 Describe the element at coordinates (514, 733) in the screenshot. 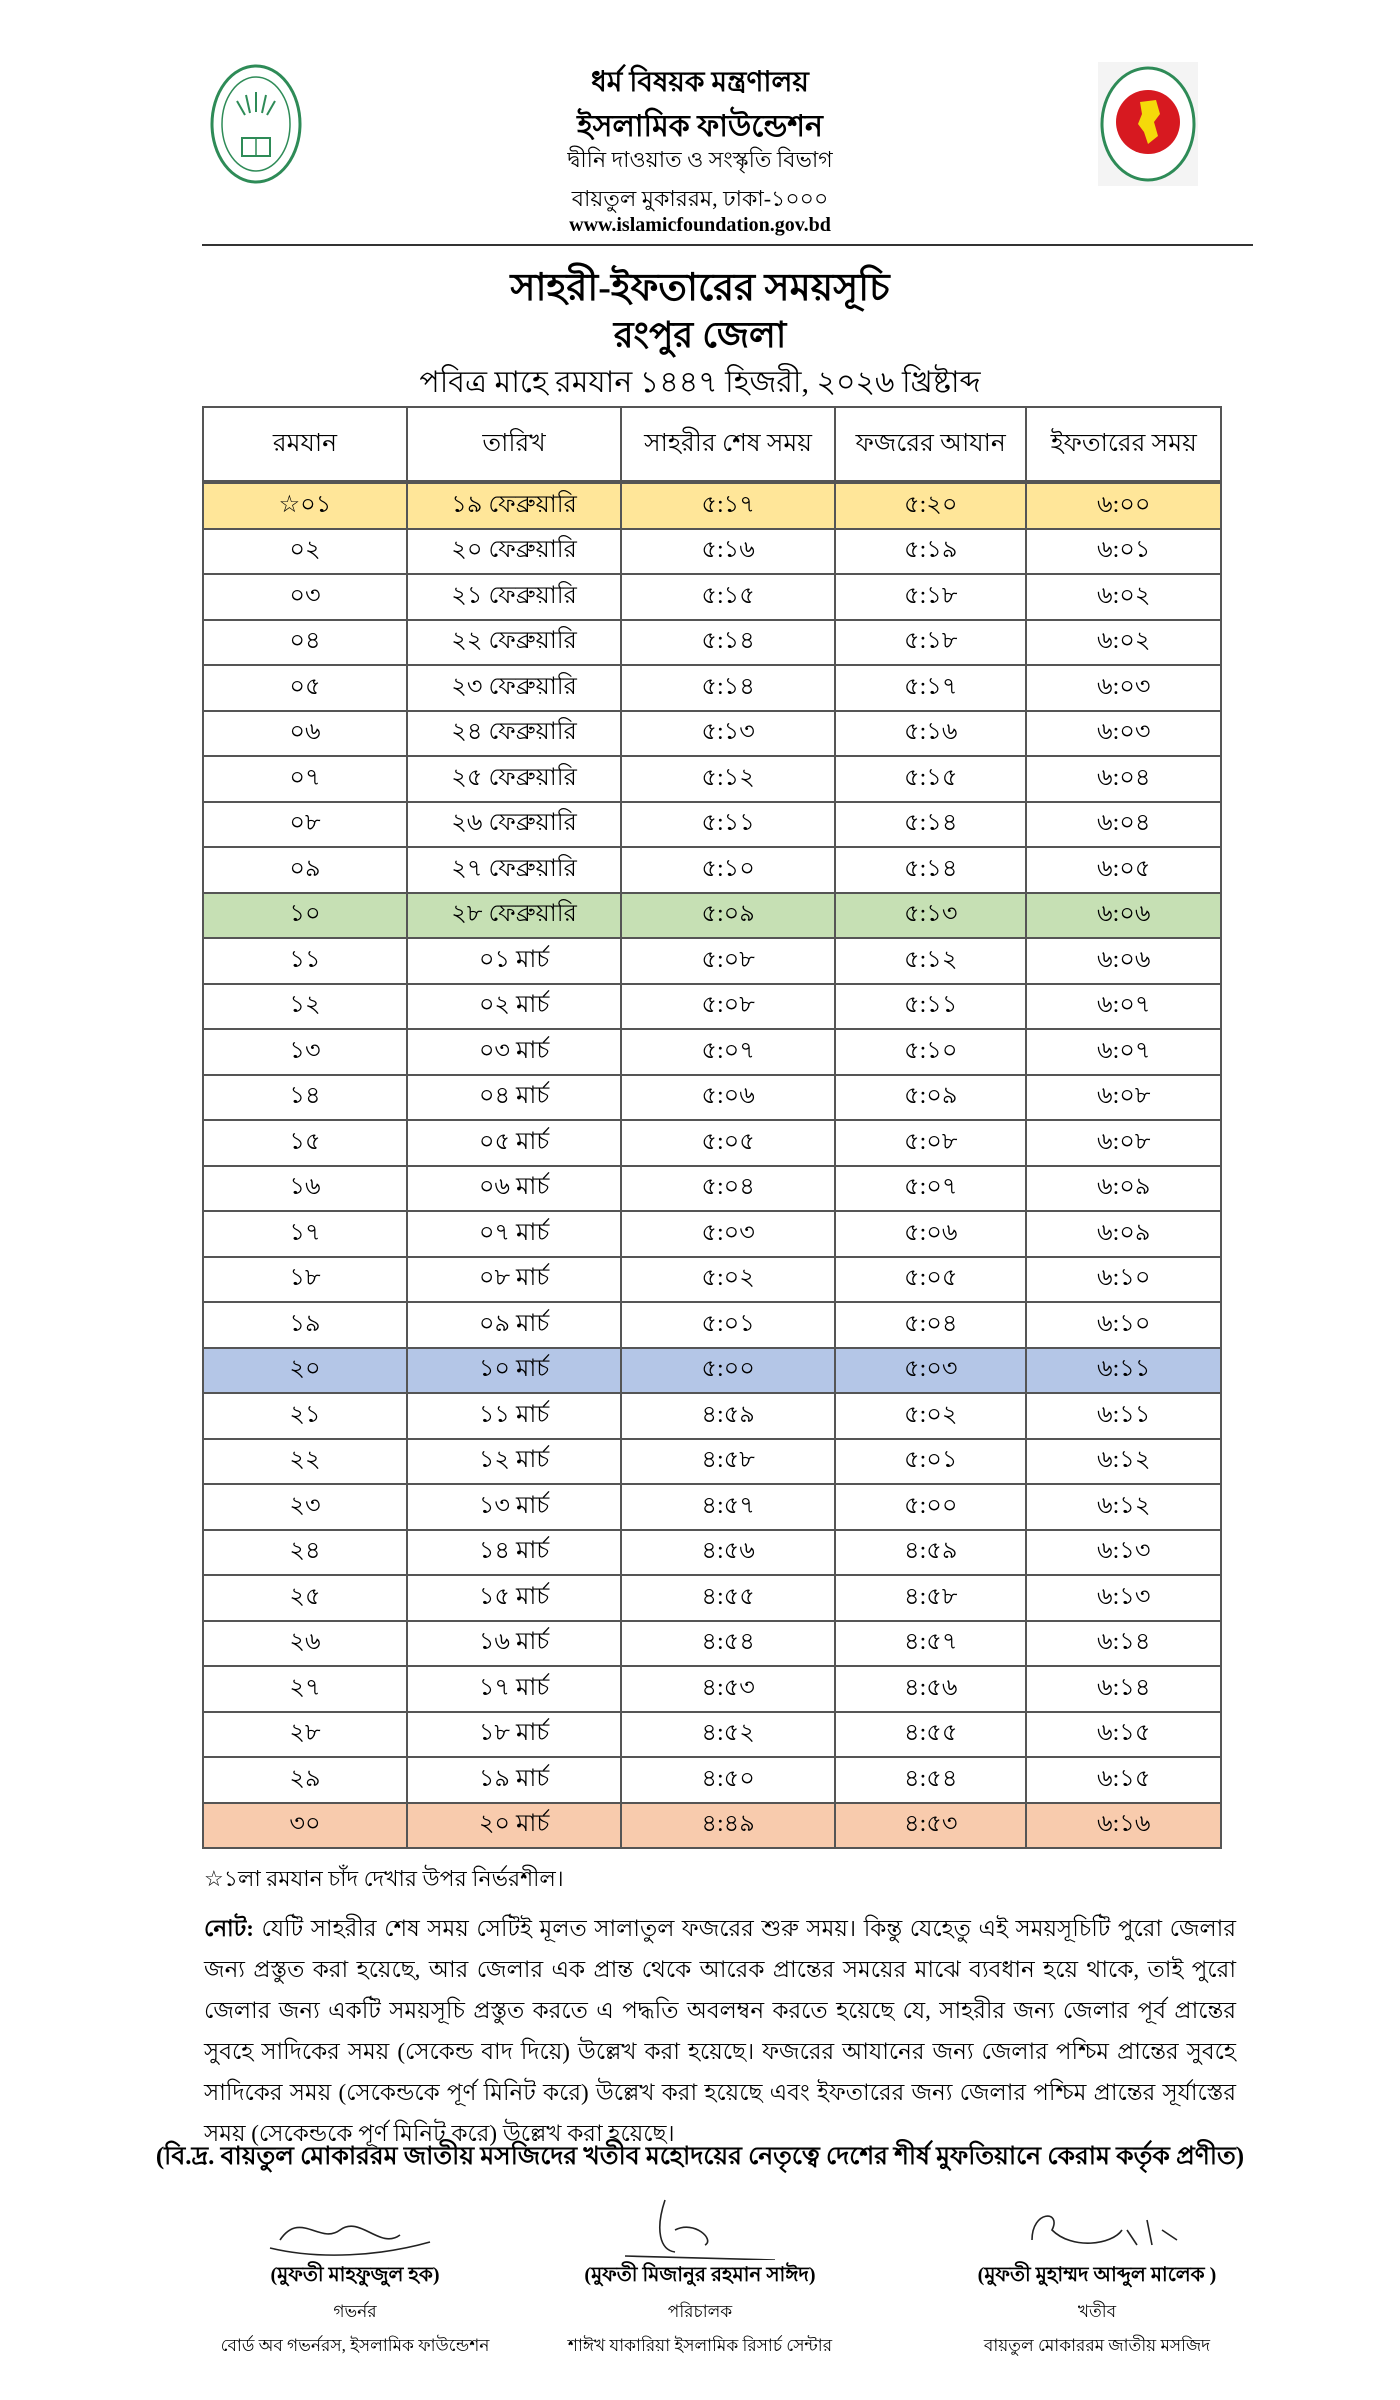

I see `cell-date: ২৪ ফেব্রুয়ারি` at that location.